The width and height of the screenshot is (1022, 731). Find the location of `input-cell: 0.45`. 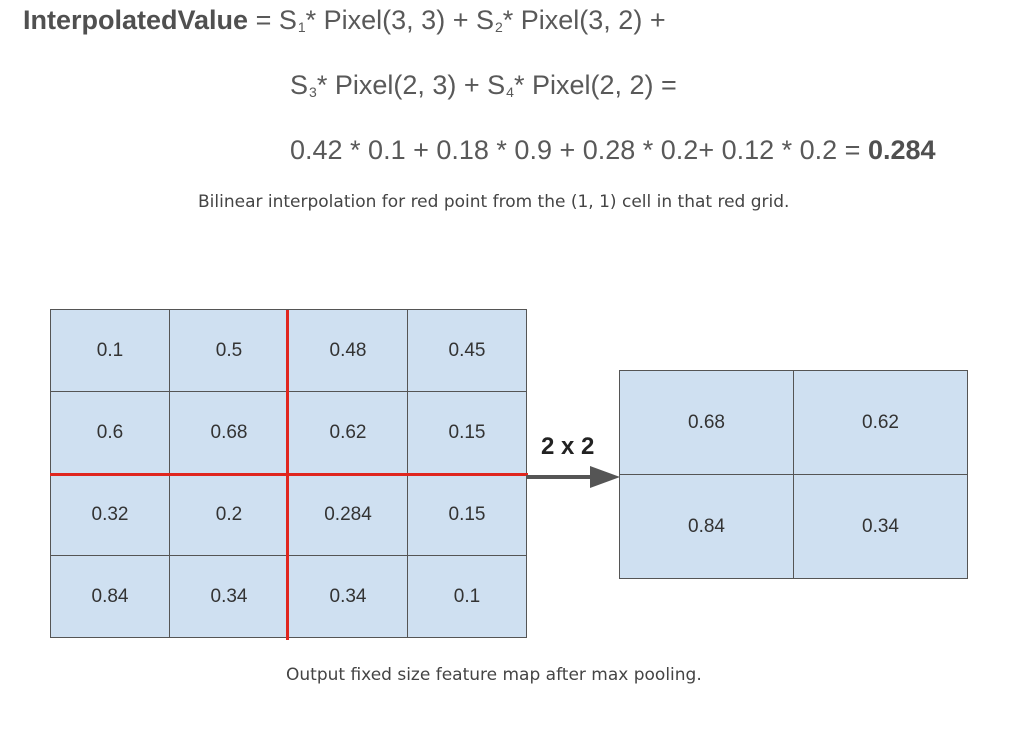

input-cell: 0.45 is located at coordinates (467, 350).